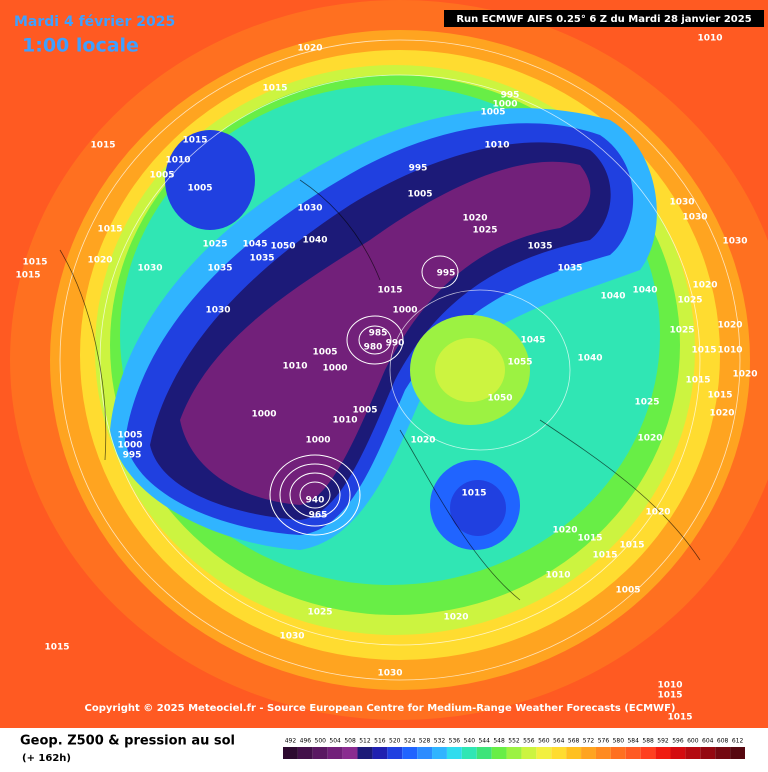  Describe the element at coordinates (678, 741) in the screenshot. I see `scale-label: 596` at that location.